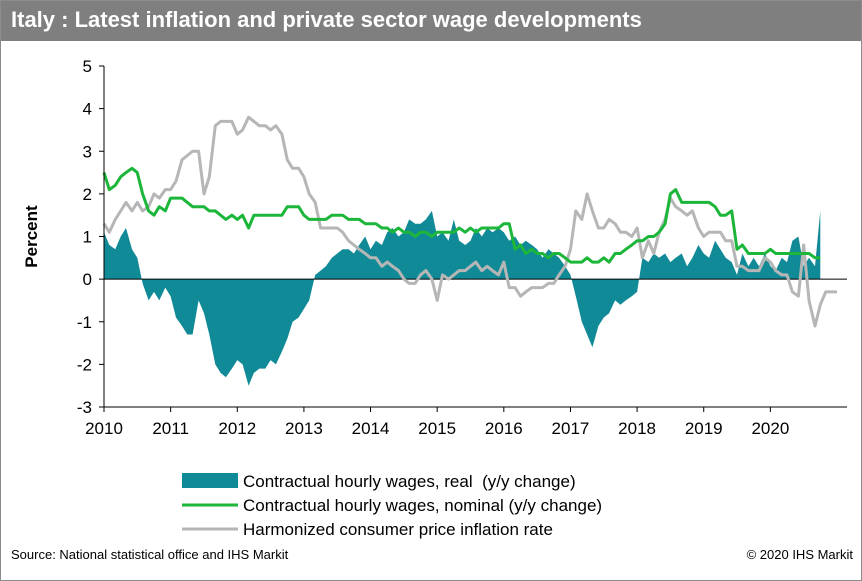 The height and width of the screenshot is (581, 862). I want to click on x-tick-label: 2019, so click(704, 428).